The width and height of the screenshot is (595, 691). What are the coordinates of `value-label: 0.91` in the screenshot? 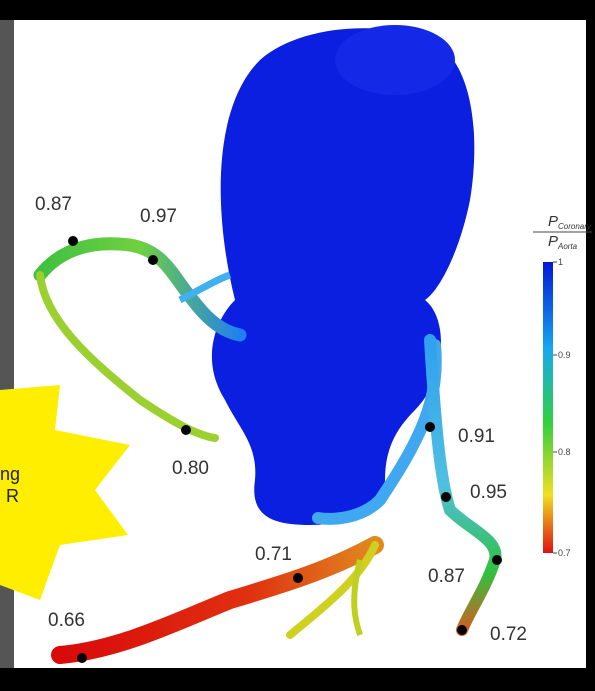 It's located at (476, 436).